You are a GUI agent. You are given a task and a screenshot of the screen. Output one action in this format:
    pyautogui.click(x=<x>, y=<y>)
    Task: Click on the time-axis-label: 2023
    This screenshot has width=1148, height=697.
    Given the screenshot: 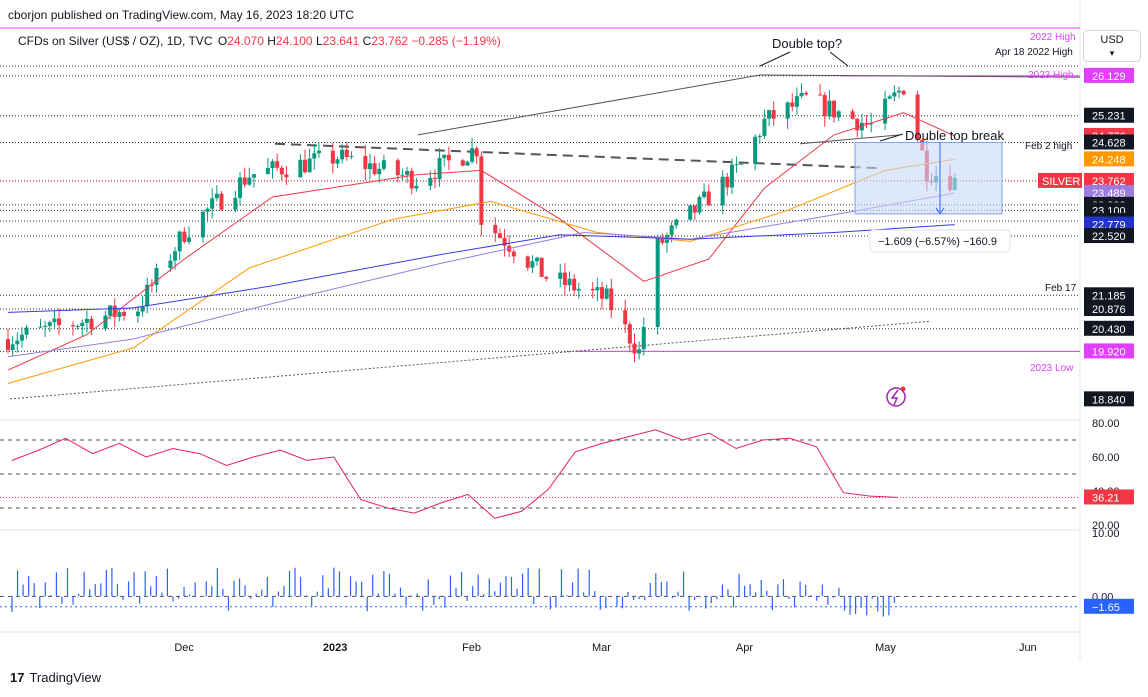 What is the action you would take?
    pyautogui.click(x=335, y=648)
    